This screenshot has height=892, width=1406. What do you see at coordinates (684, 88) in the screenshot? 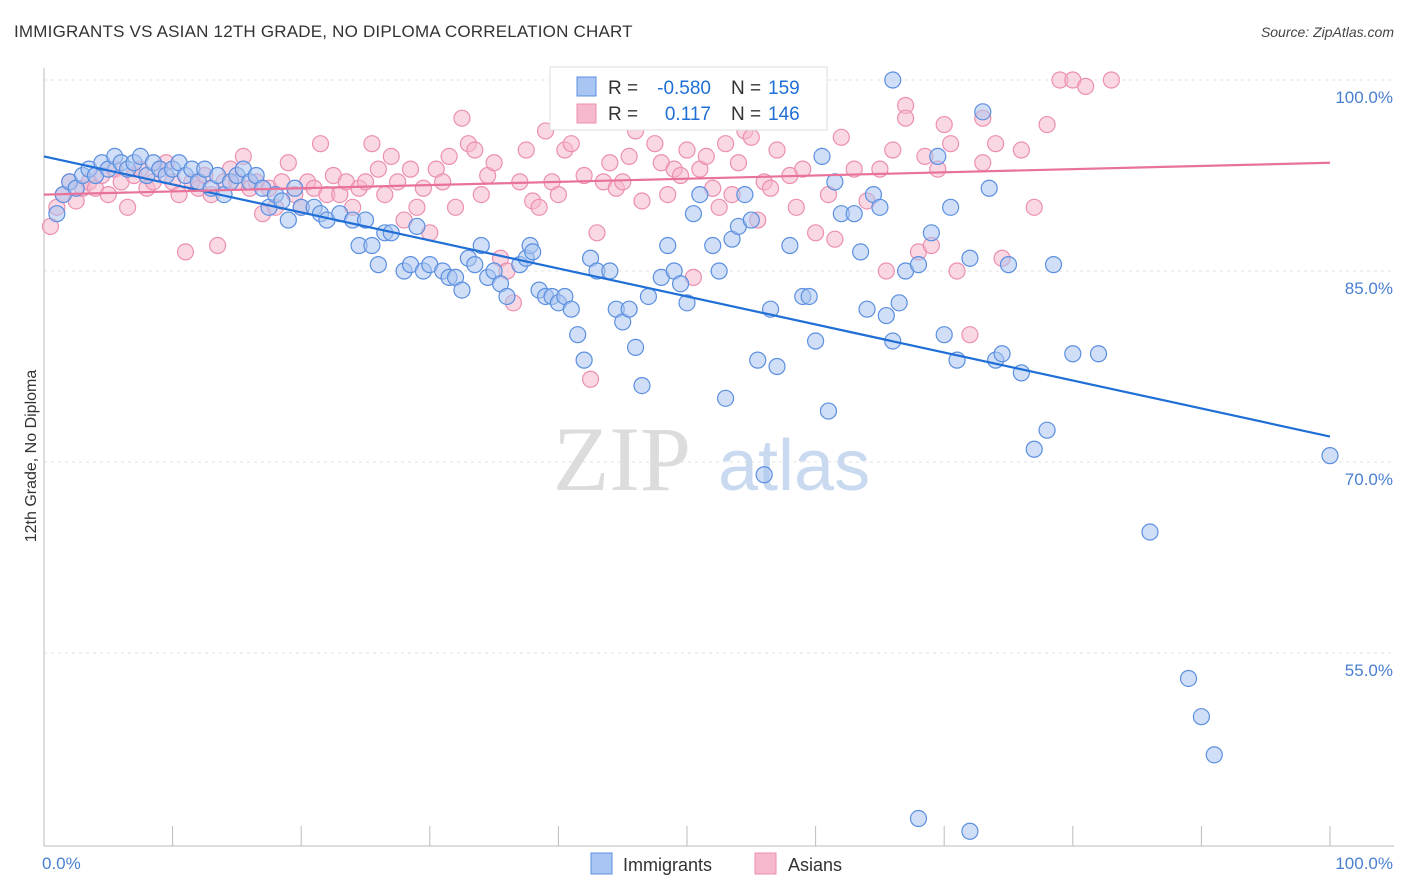
I see `legend-r-value-1: -0.580` at bounding box center [684, 88].